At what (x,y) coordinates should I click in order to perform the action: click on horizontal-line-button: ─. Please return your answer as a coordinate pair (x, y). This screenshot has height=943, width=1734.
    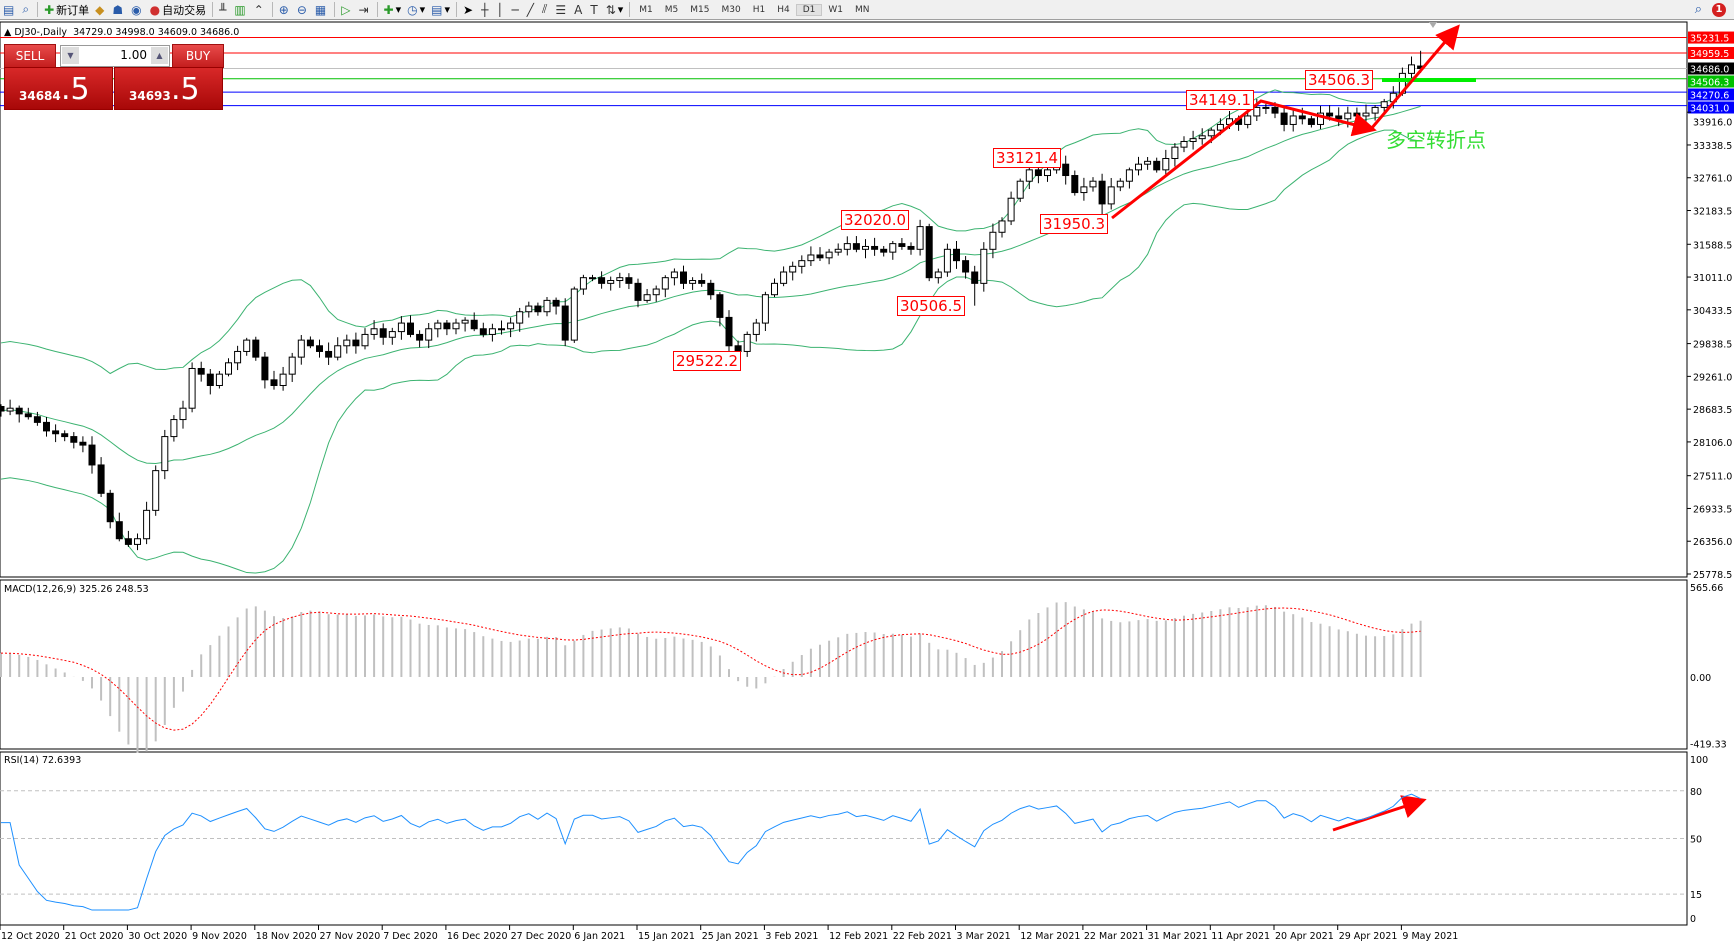
    Looking at the image, I should click on (516, 9).